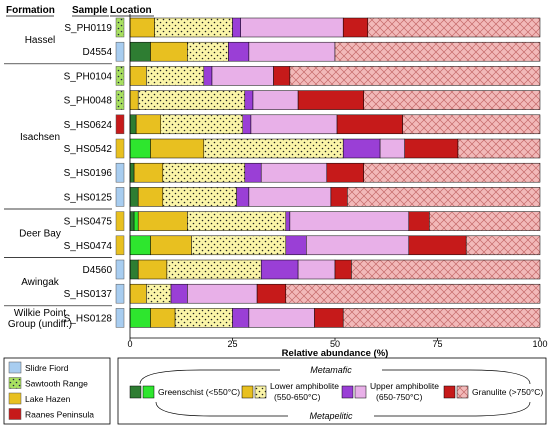 This screenshot has width=550, height=428. Describe the element at coordinates (120, 172) in the screenshot. I see `location-markers` at that location.